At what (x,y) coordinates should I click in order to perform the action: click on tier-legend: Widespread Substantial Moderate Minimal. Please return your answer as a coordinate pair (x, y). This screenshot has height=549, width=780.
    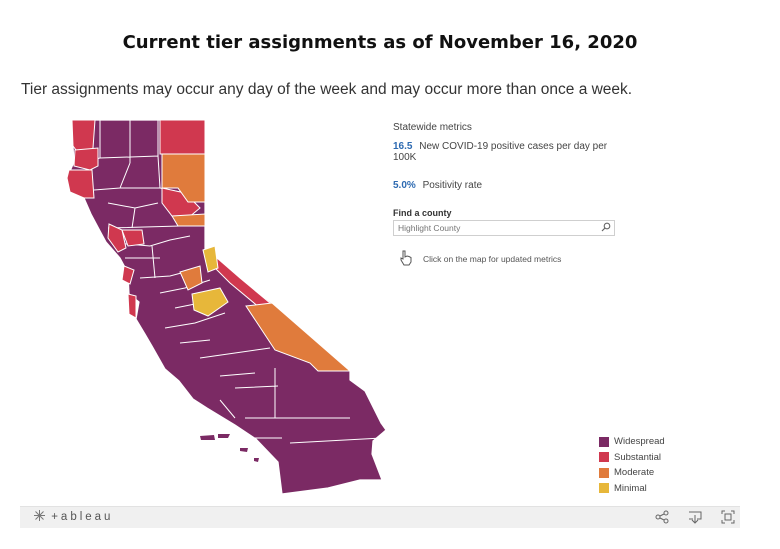
    Looking at the image, I should click on (632, 465).